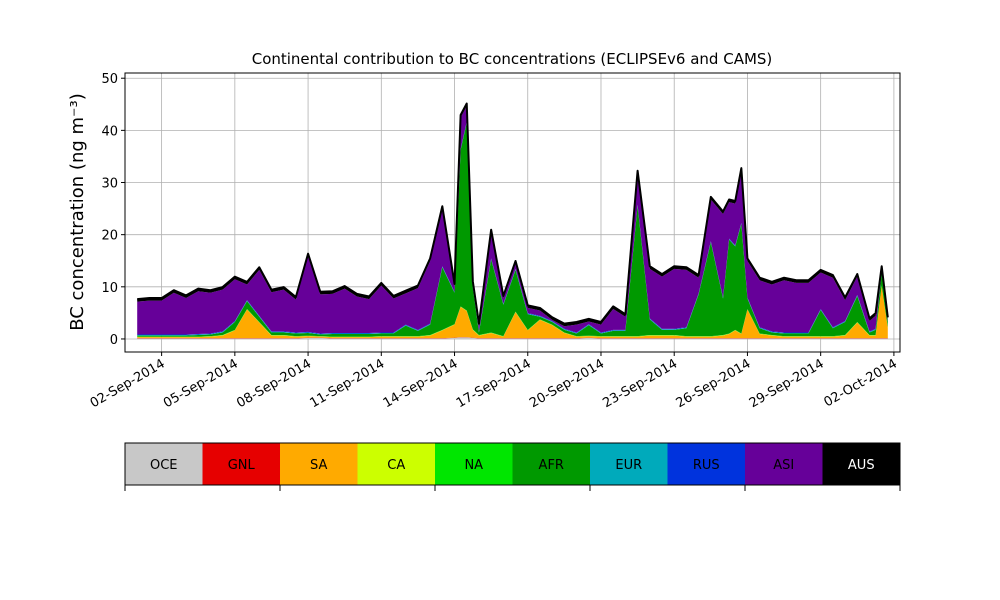 This screenshot has height=600, width=1000. I want to click on x-tick-label: 17-Sep-2014, so click(494, 383).